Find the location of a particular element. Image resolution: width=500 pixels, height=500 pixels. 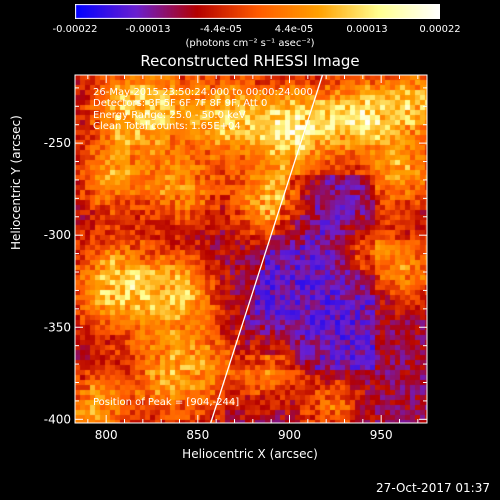

colorbar-tick-label: -0.00013 is located at coordinates (148, 29).